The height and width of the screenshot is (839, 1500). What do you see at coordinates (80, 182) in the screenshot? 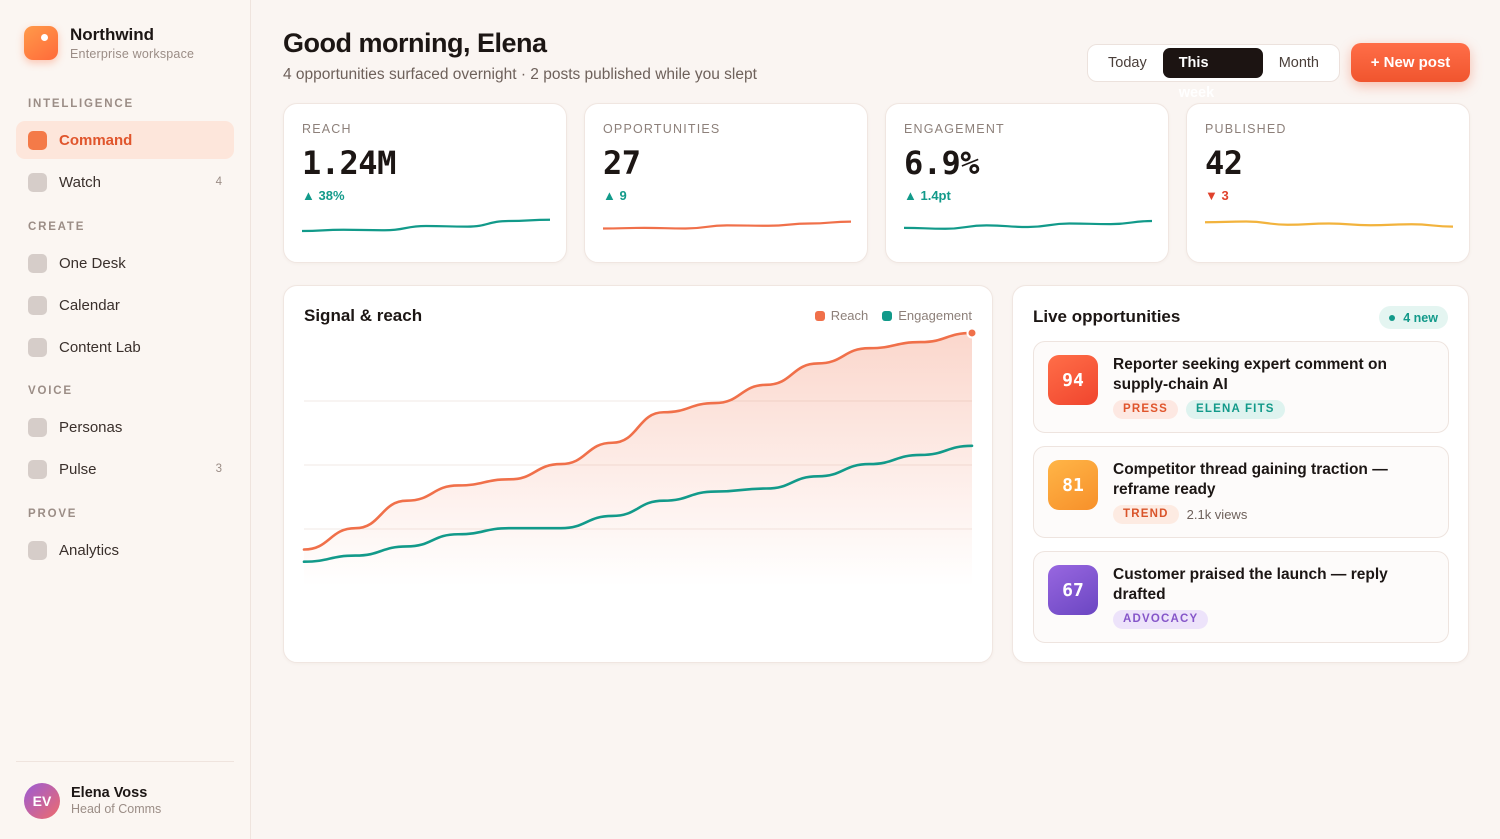
I see `sidebar-item-label: Watch` at bounding box center [80, 182].